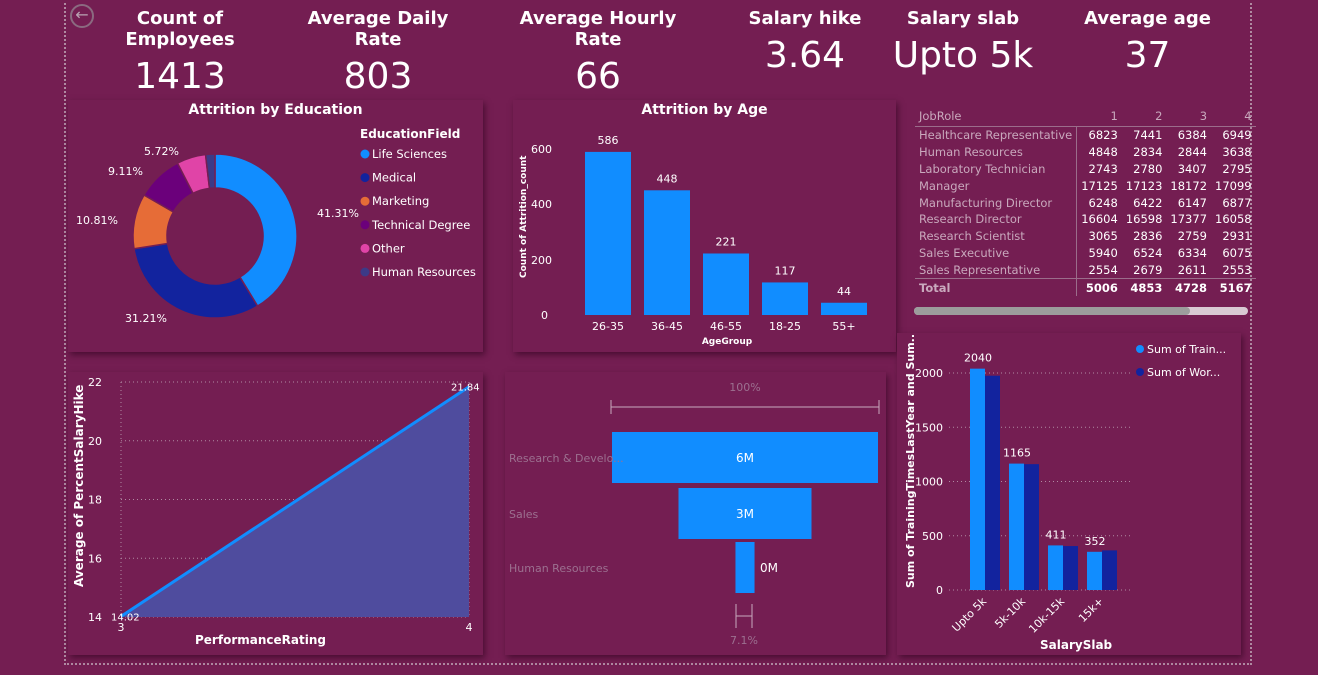 The width and height of the screenshot is (1318, 675). Describe the element at coordinates (1237, 252) in the screenshot. I see `table-cell: 6075` at that location.